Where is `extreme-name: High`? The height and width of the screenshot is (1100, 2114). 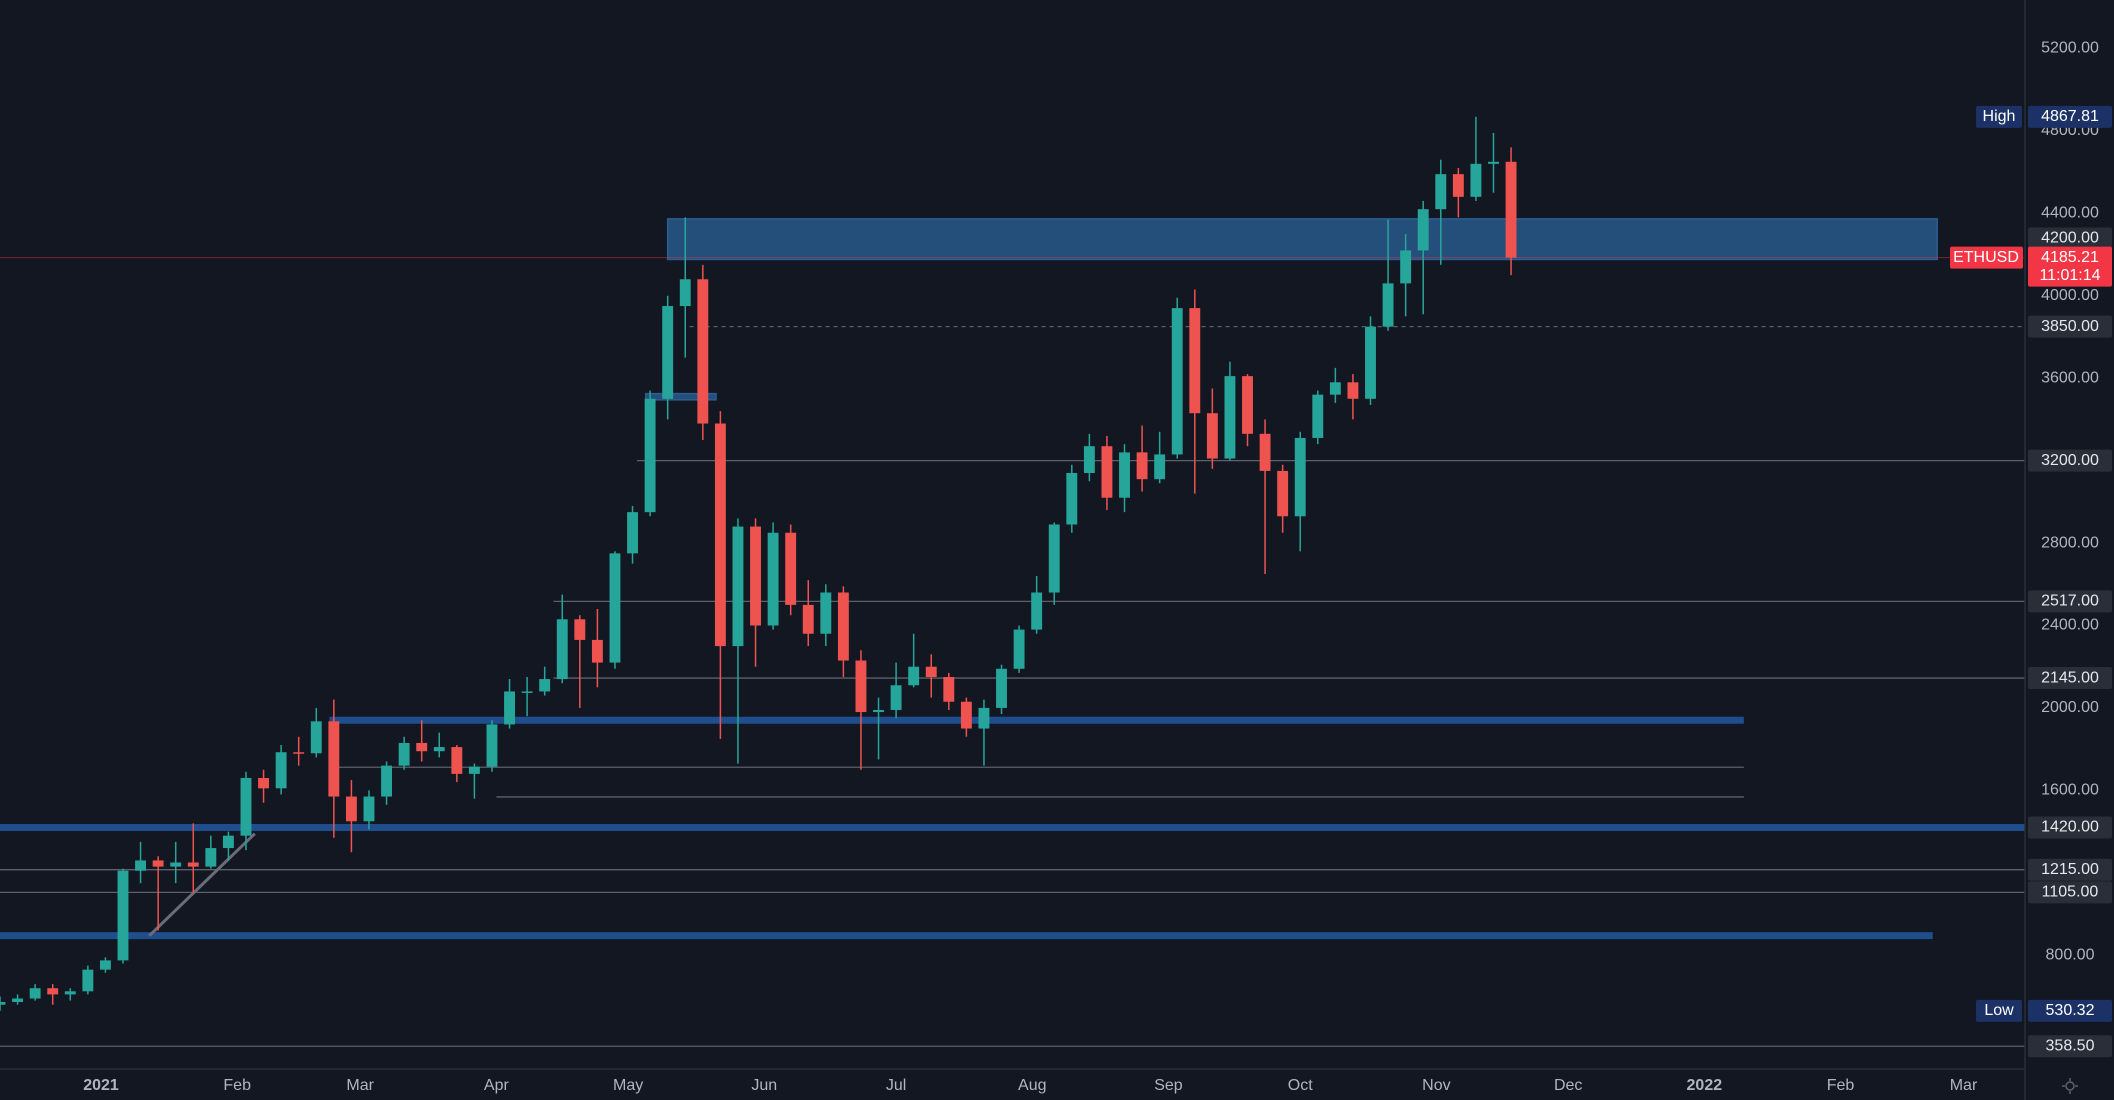
extreme-name: High is located at coordinates (1999, 116).